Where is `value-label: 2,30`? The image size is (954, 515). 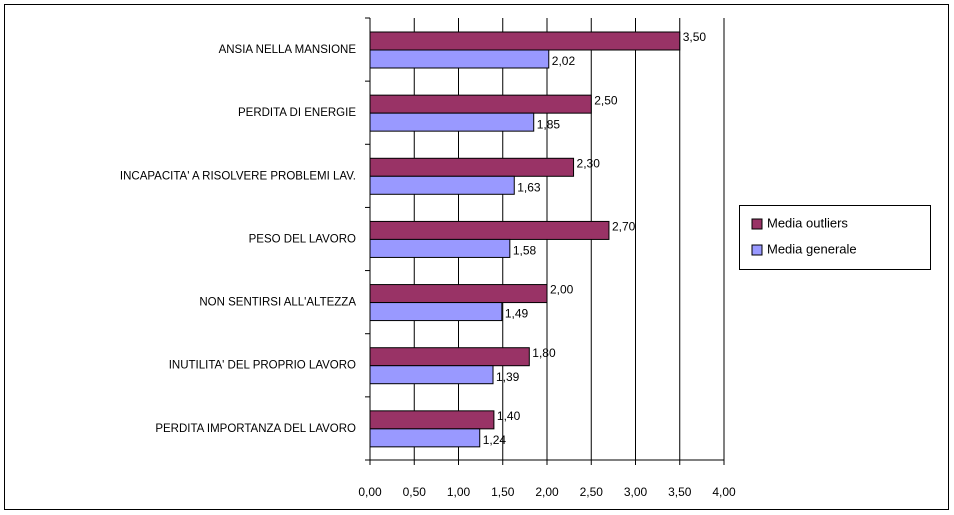 value-label: 2,30 is located at coordinates (589, 163).